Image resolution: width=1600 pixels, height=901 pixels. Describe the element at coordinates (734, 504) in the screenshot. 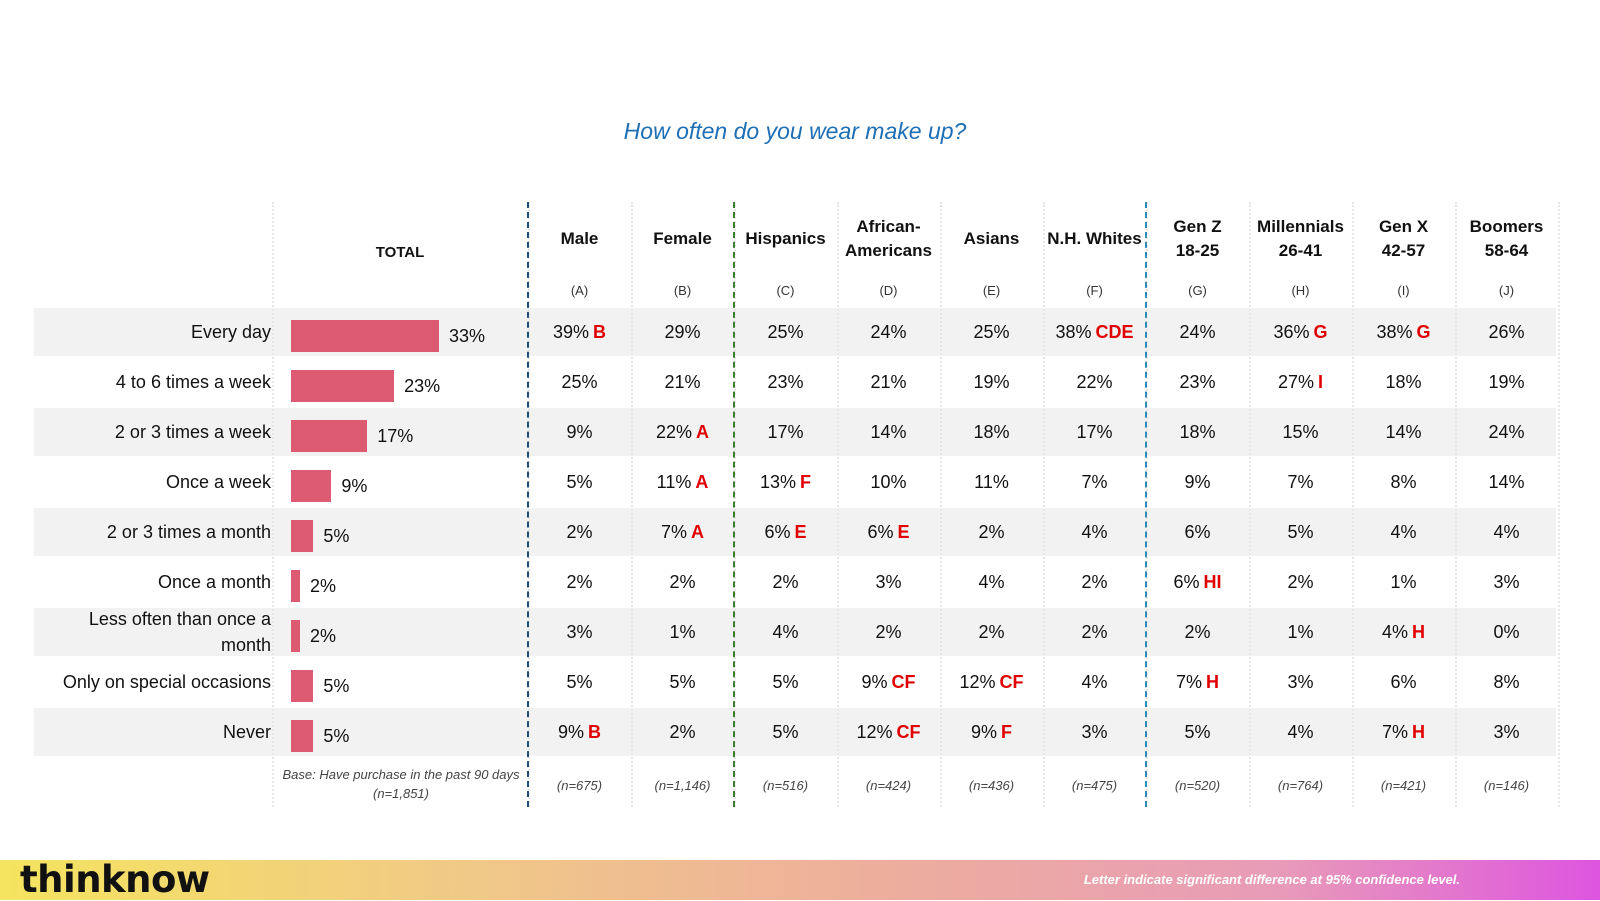

I see `group-divider` at that location.